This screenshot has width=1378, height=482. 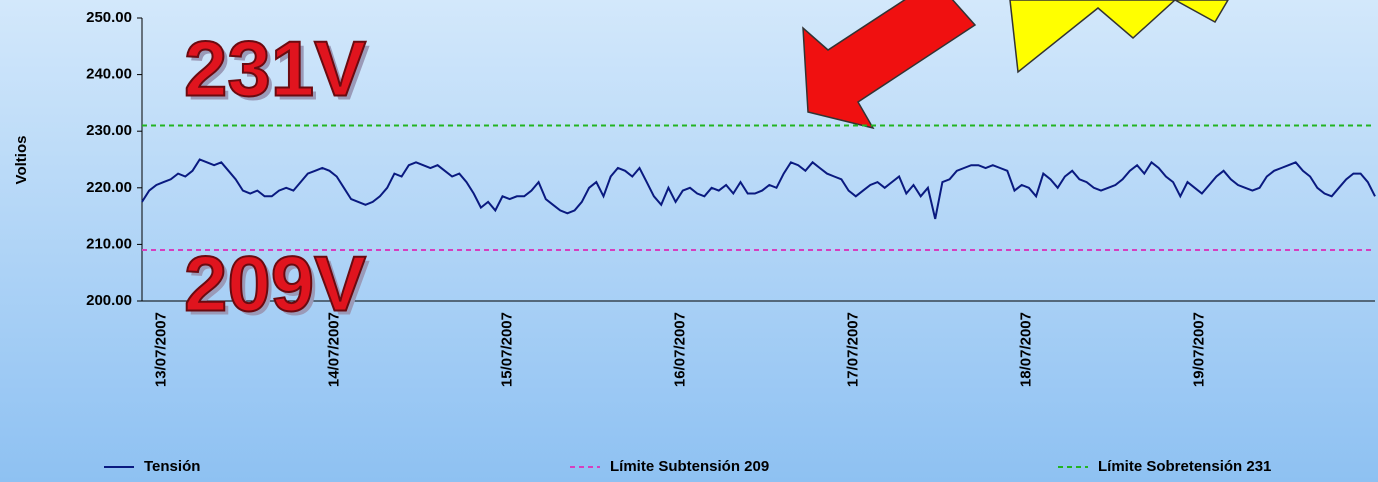 I want to click on annotation-shadow: 231V, so click(x=279, y=73).